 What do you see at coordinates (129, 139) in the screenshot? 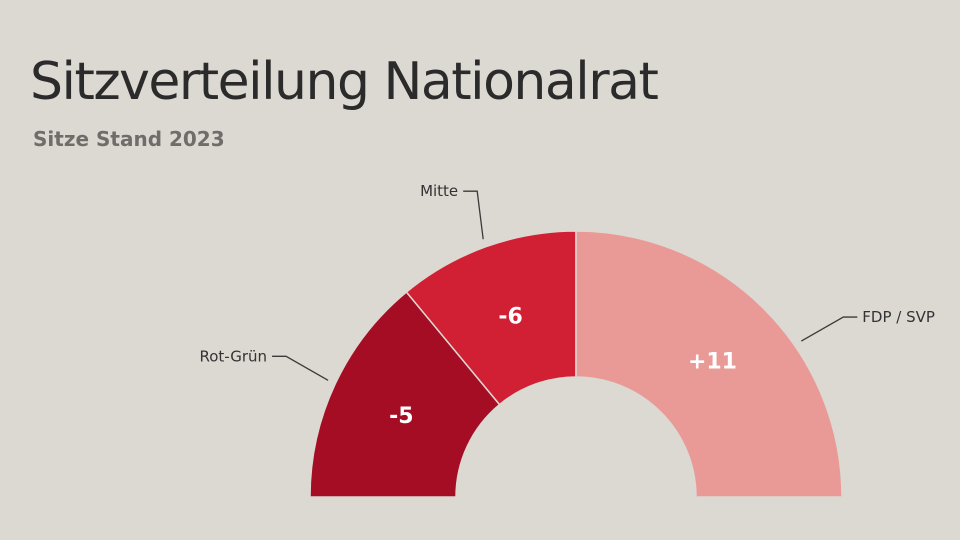
I see `chart-subtitle: Sitze Stand 2023` at bounding box center [129, 139].